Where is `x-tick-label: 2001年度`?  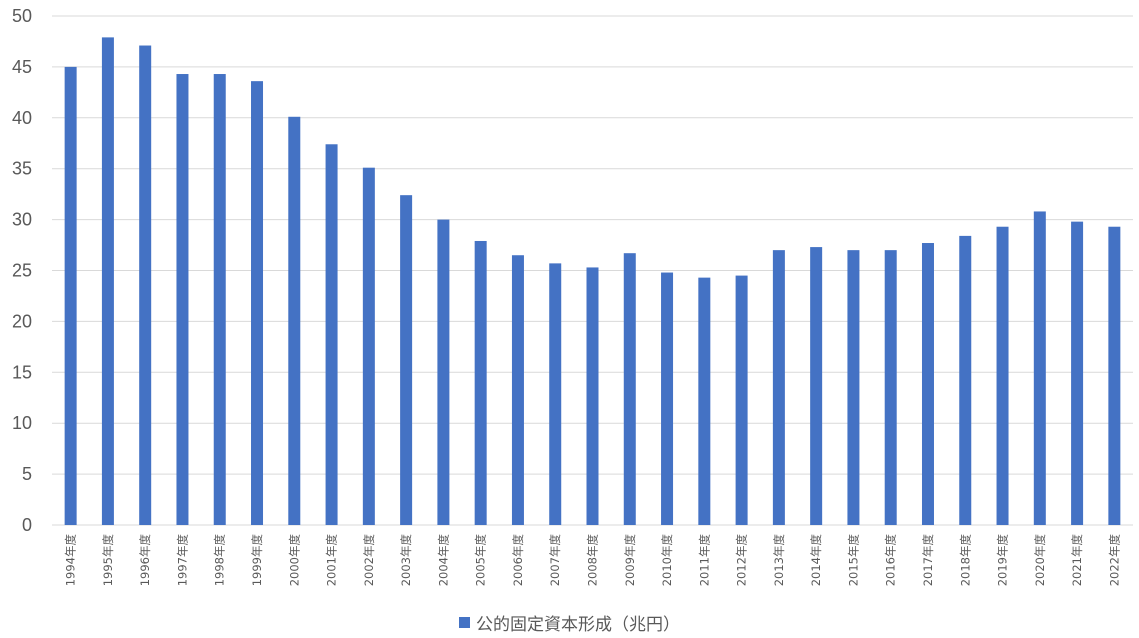
x-tick-label: 2001年度 is located at coordinates (332, 560).